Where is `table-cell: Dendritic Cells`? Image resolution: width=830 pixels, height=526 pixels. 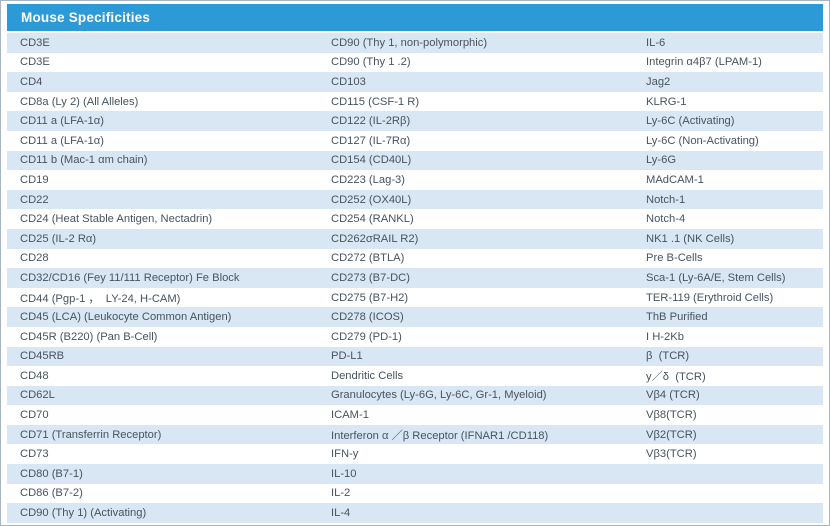 table-cell: Dendritic Cells is located at coordinates (367, 375).